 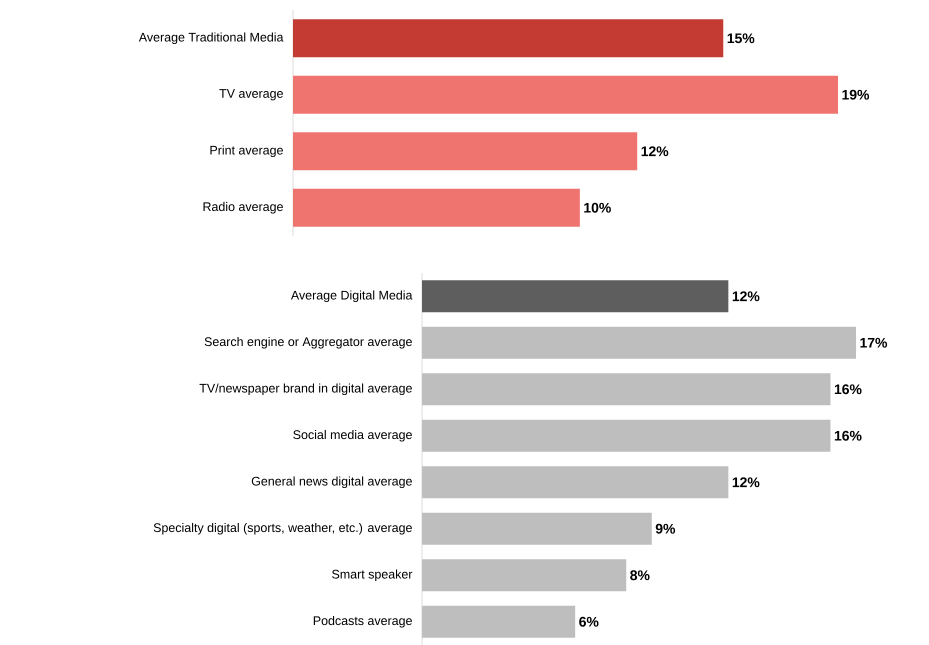 What do you see at coordinates (372, 575) in the screenshot?
I see `y-tick-label: Smart speaker` at bounding box center [372, 575].